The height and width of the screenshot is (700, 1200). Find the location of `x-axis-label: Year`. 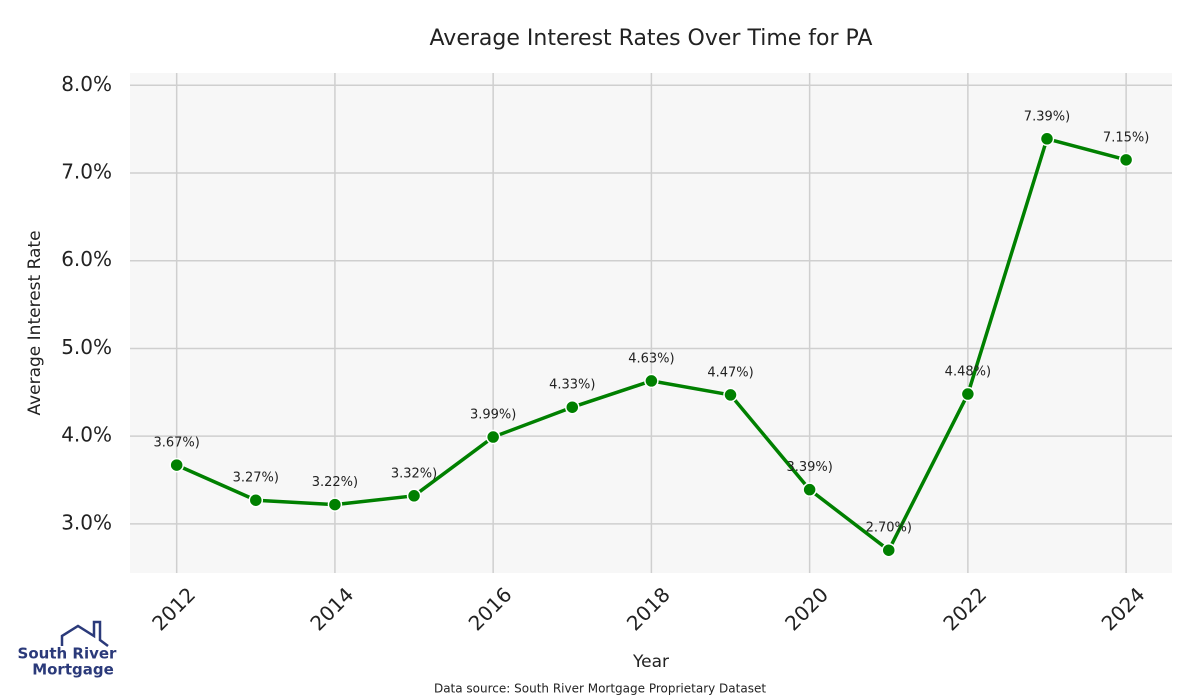

x-axis-label: Year is located at coordinates (650, 662).